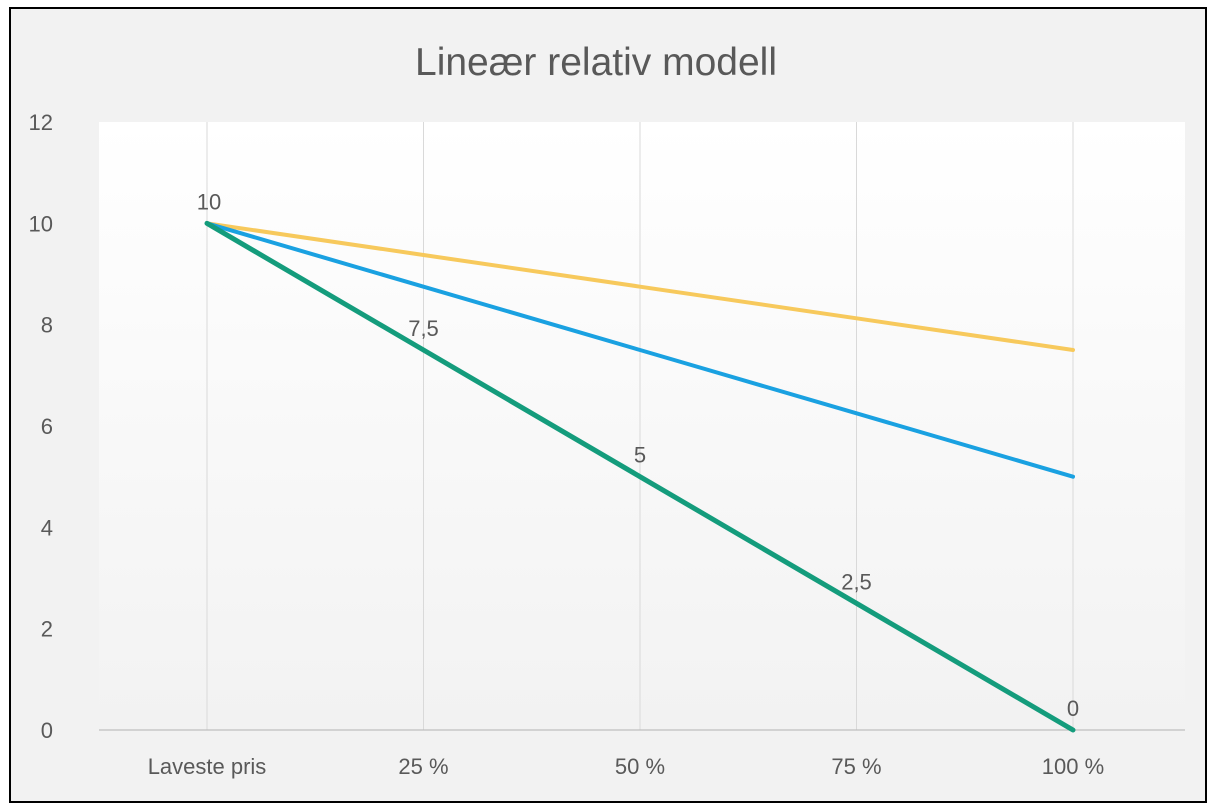  What do you see at coordinates (640, 766) in the screenshot?
I see `x-tick-label: 50 %` at bounding box center [640, 766].